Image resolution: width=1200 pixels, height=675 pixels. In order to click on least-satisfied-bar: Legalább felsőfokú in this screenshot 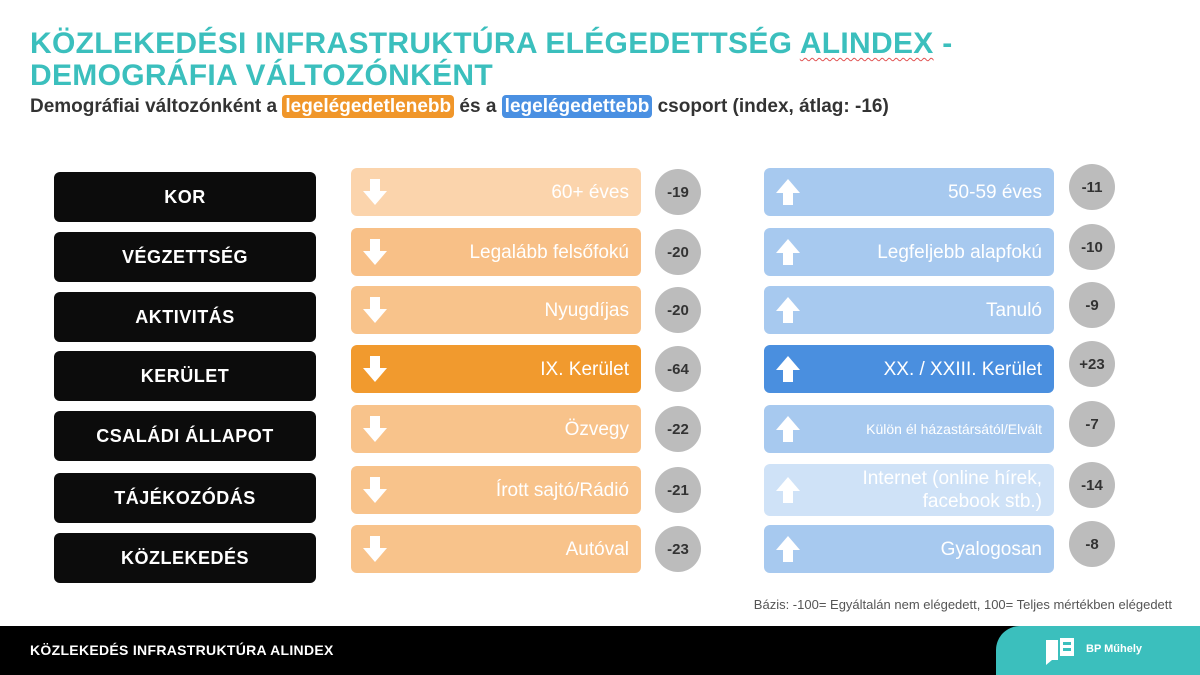, I will do `click(496, 252)`.